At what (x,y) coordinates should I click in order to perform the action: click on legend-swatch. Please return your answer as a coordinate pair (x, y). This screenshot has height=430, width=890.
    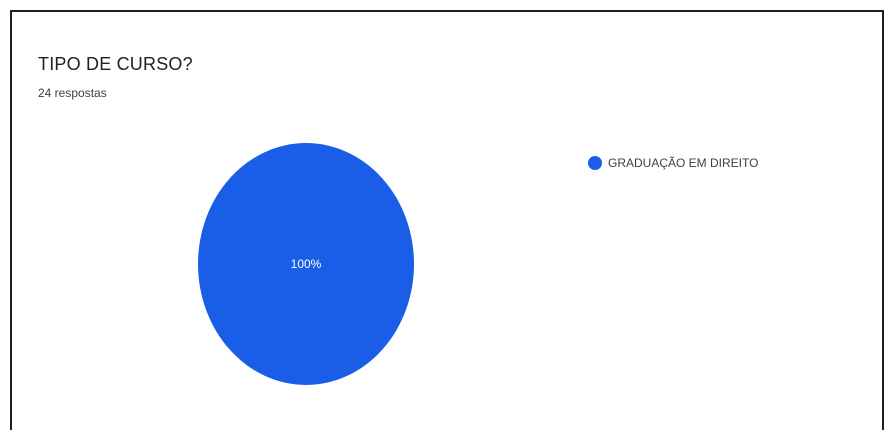
    Looking at the image, I should click on (595, 163).